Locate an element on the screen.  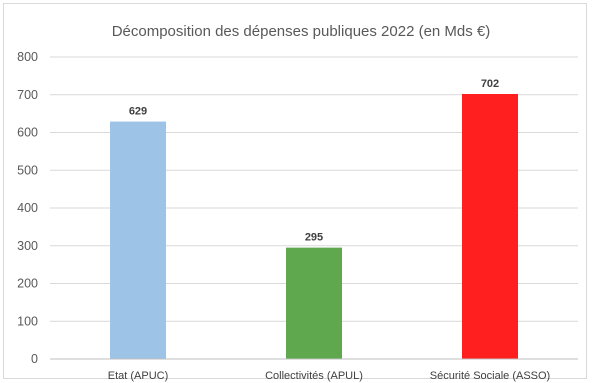
y-tick-label: 500 is located at coordinates (27, 170).